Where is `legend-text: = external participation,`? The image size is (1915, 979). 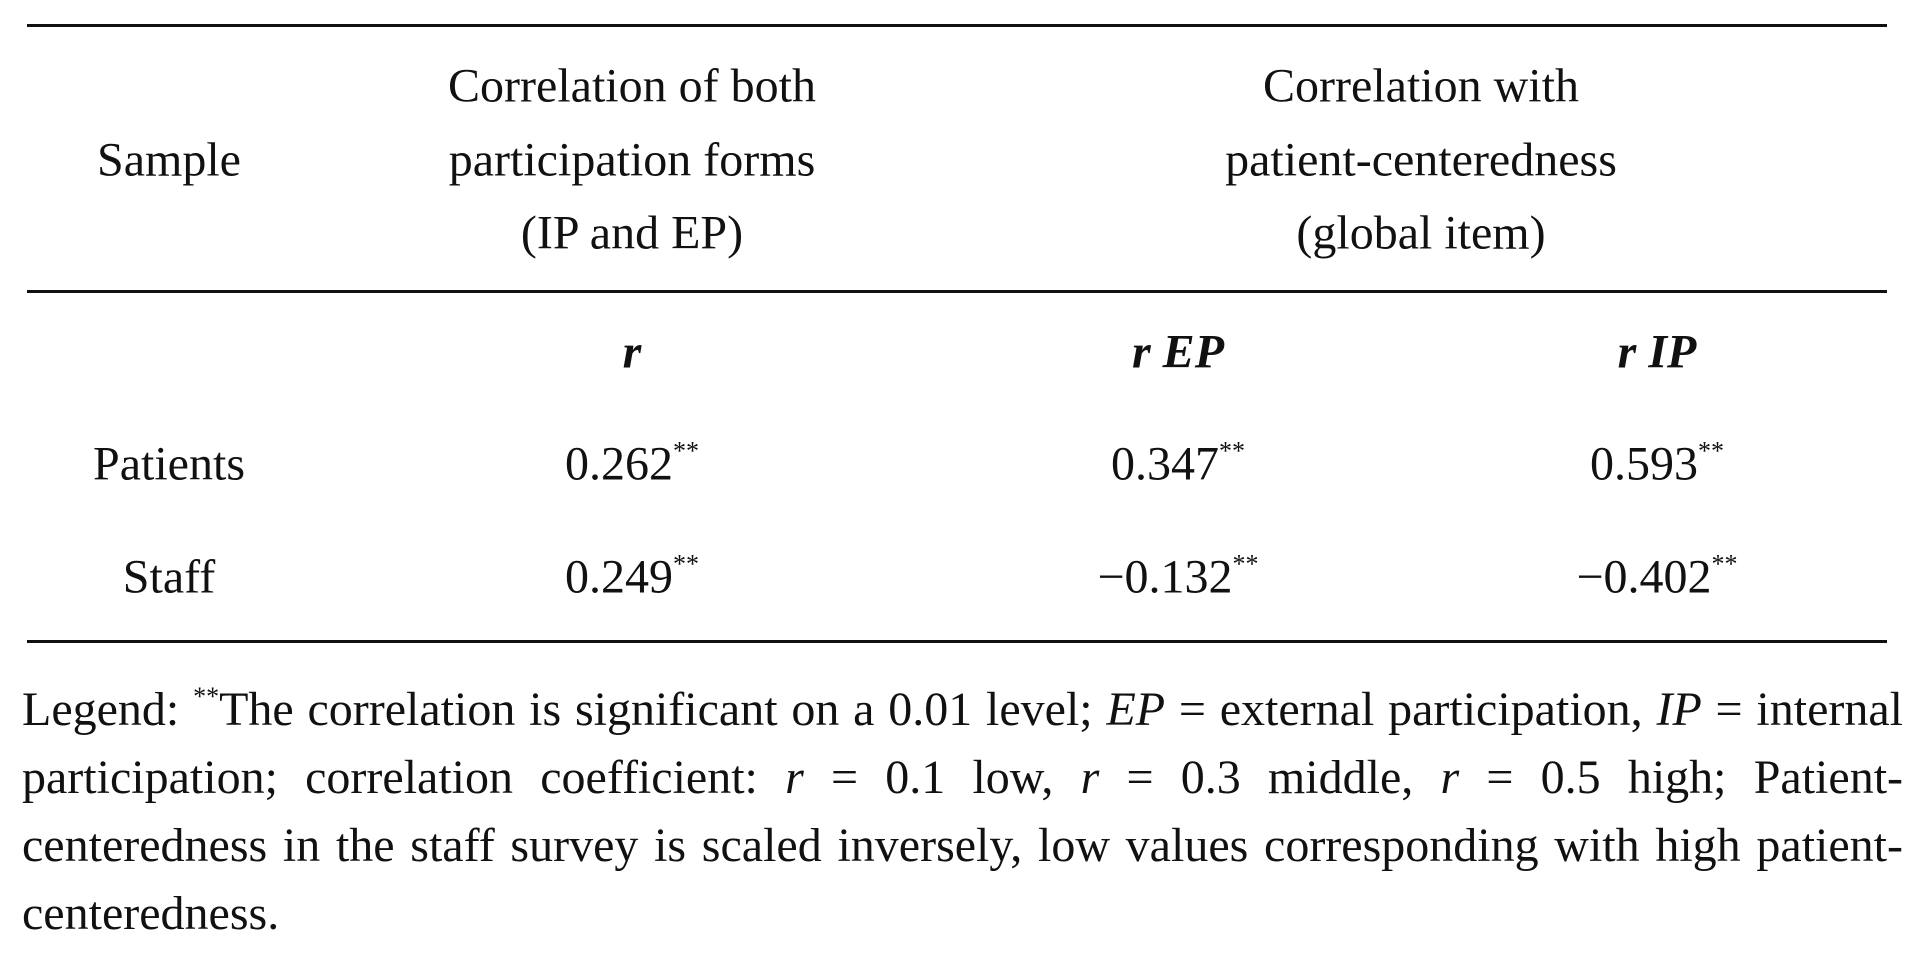
legend-text: = external participation, is located at coordinates (1411, 709).